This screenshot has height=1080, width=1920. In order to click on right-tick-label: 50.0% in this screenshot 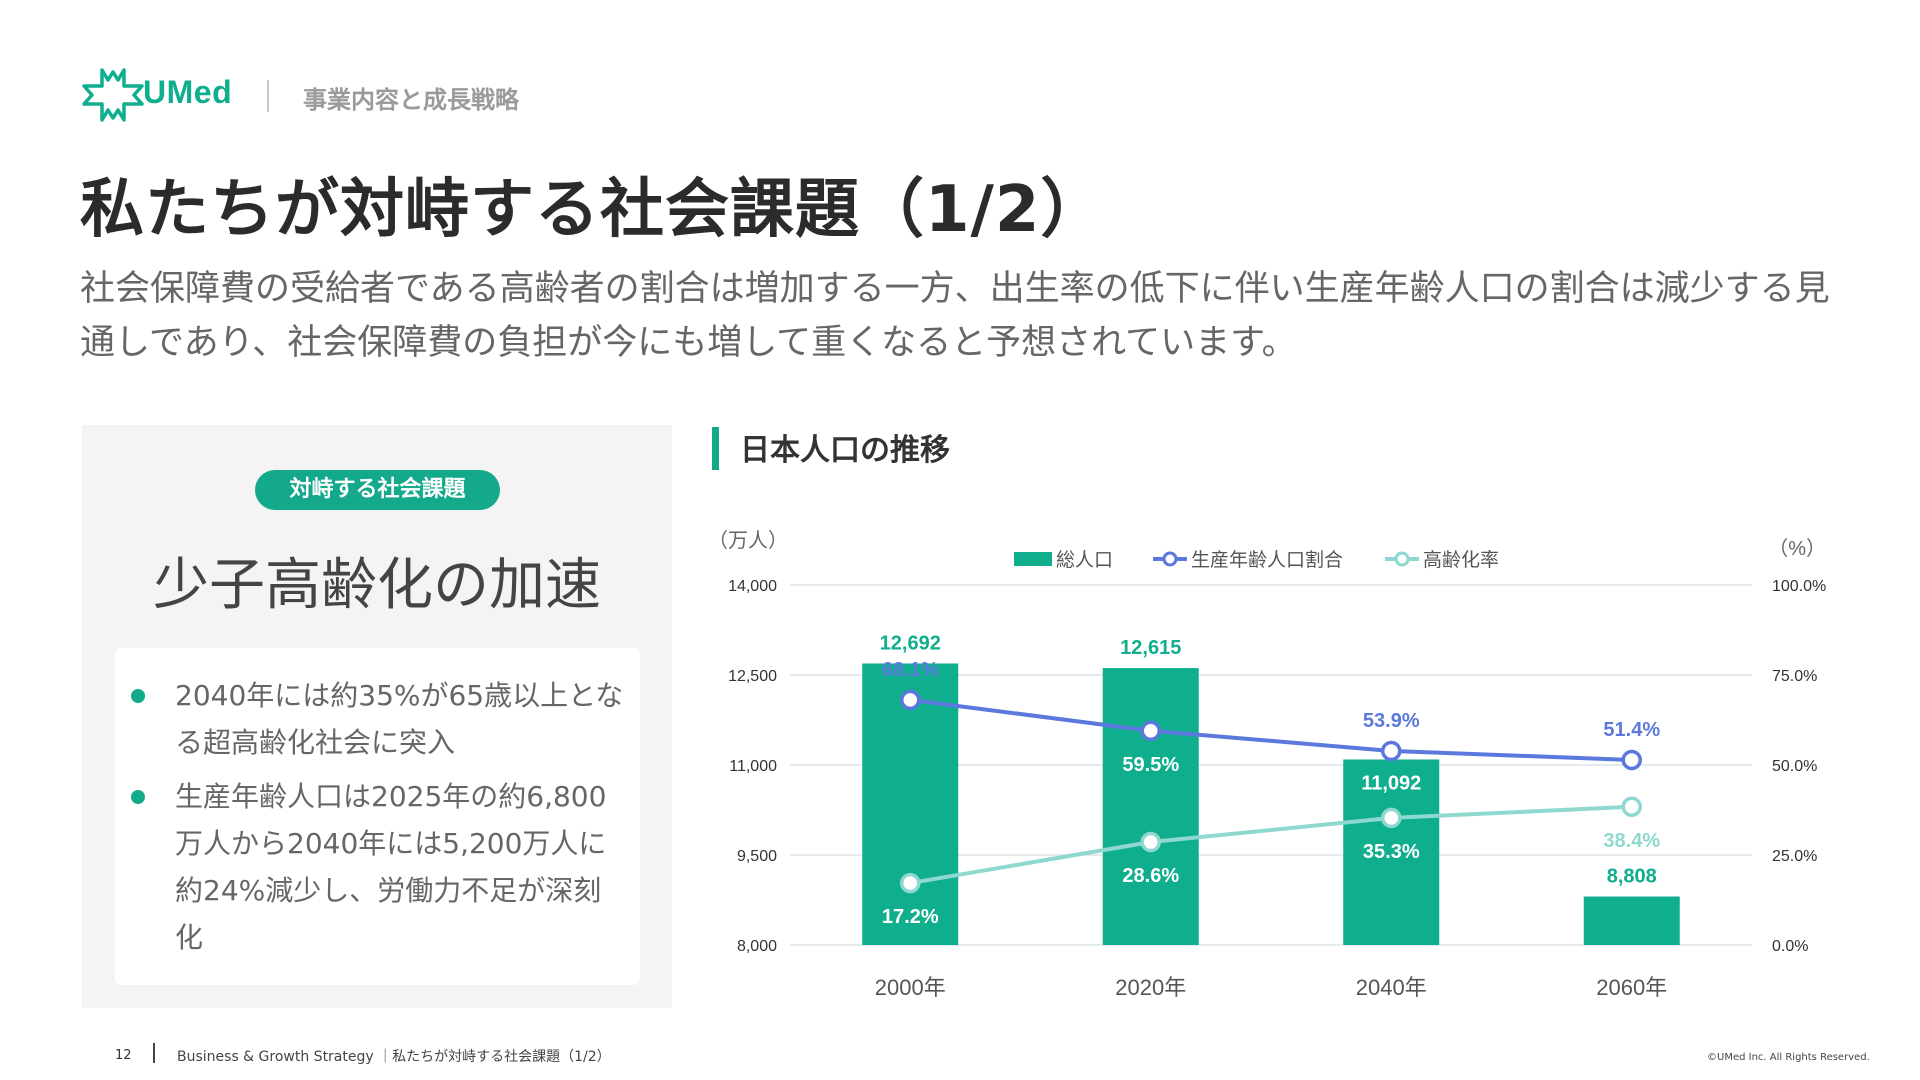, I will do `click(1794, 766)`.